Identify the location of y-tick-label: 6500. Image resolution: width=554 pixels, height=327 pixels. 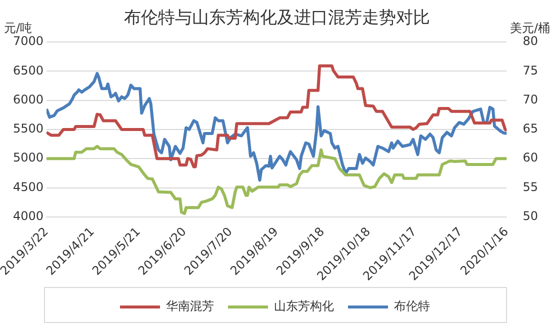
(28, 70).